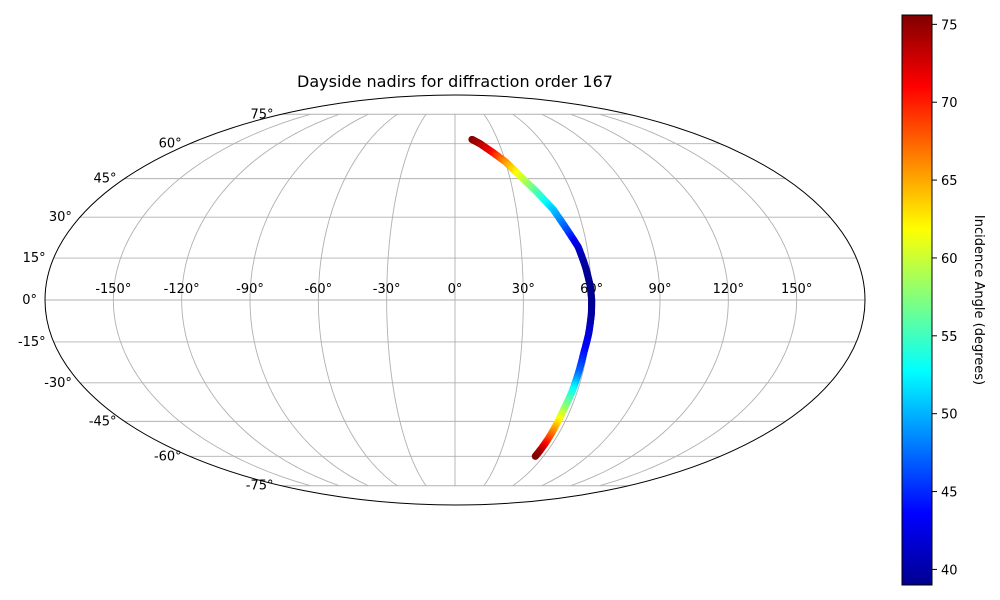 This screenshot has height=600, width=1000. I want to click on lat-tick-label: -60°, so click(168, 456).